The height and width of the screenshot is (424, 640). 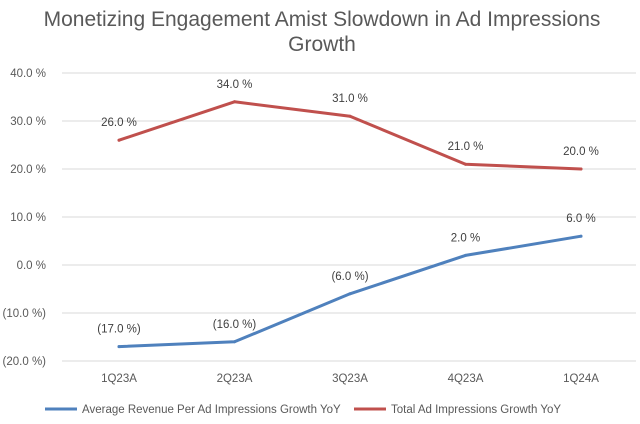 What do you see at coordinates (28, 170) in the screenshot?
I see `y-tick-label: 20.0 %` at bounding box center [28, 170].